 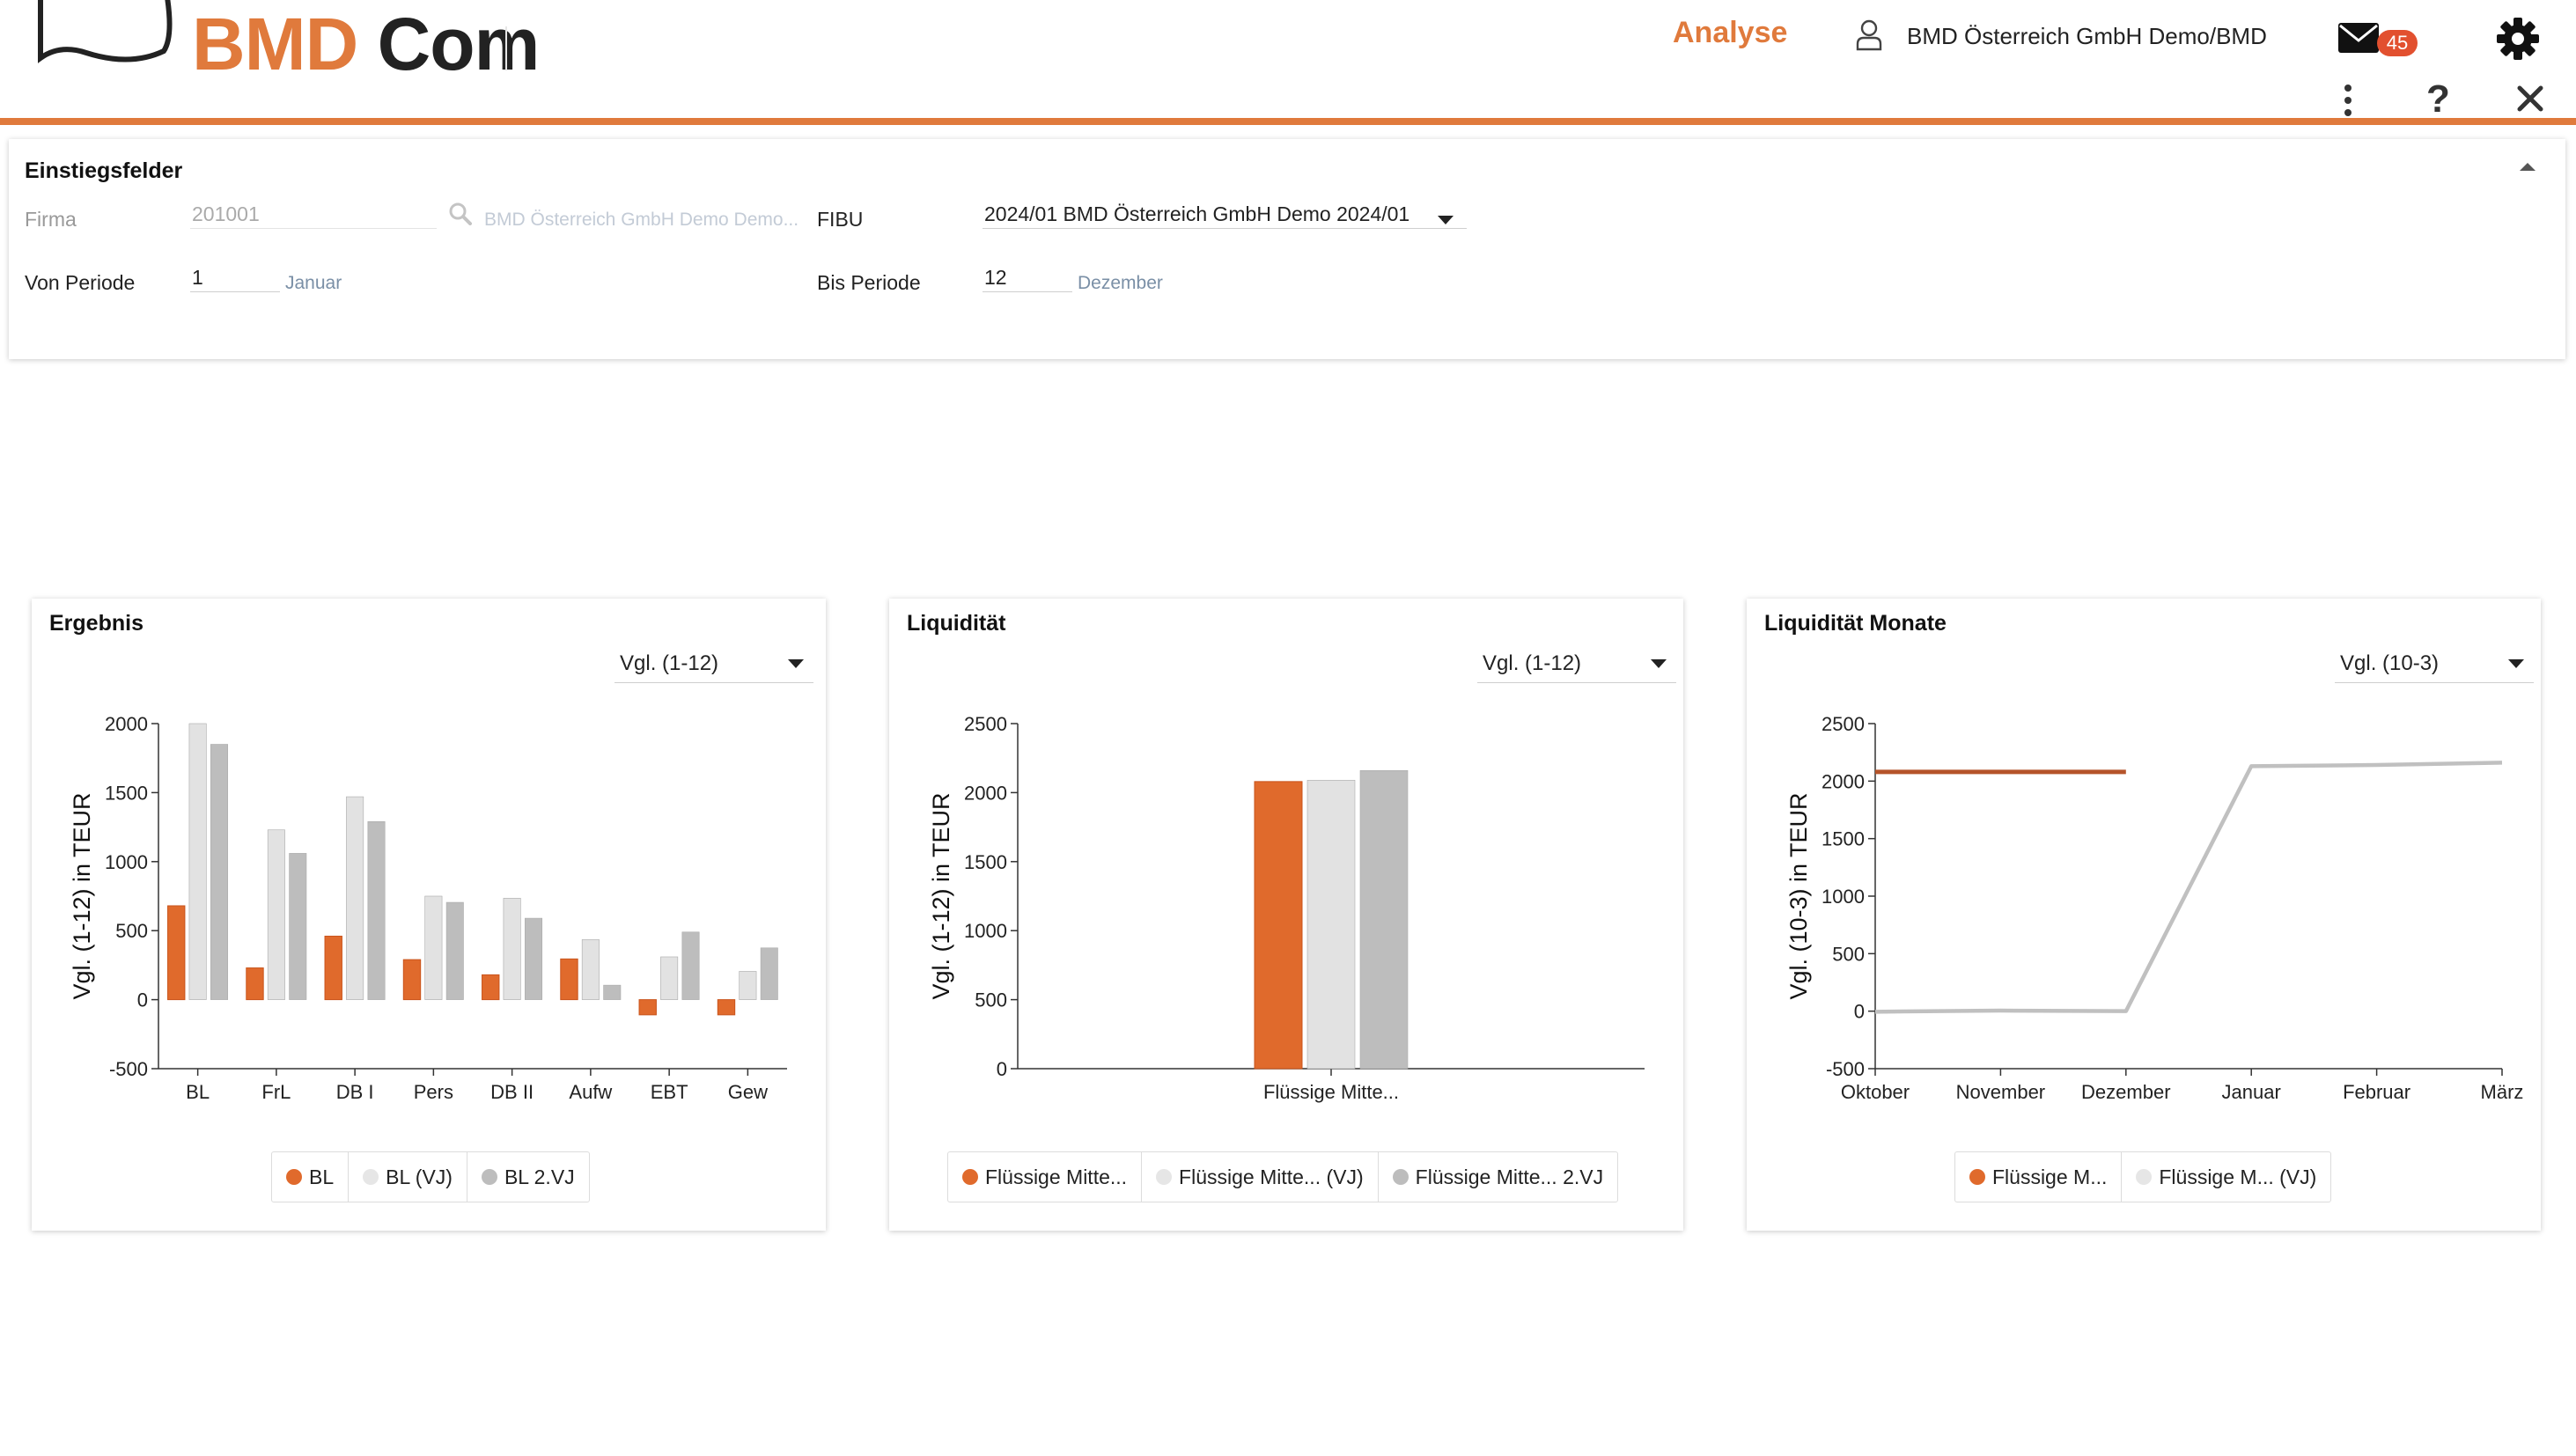 What do you see at coordinates (2527, 167) in the screenshot?
I see `collapse-up-icon` at bounding box center [2527, 167].